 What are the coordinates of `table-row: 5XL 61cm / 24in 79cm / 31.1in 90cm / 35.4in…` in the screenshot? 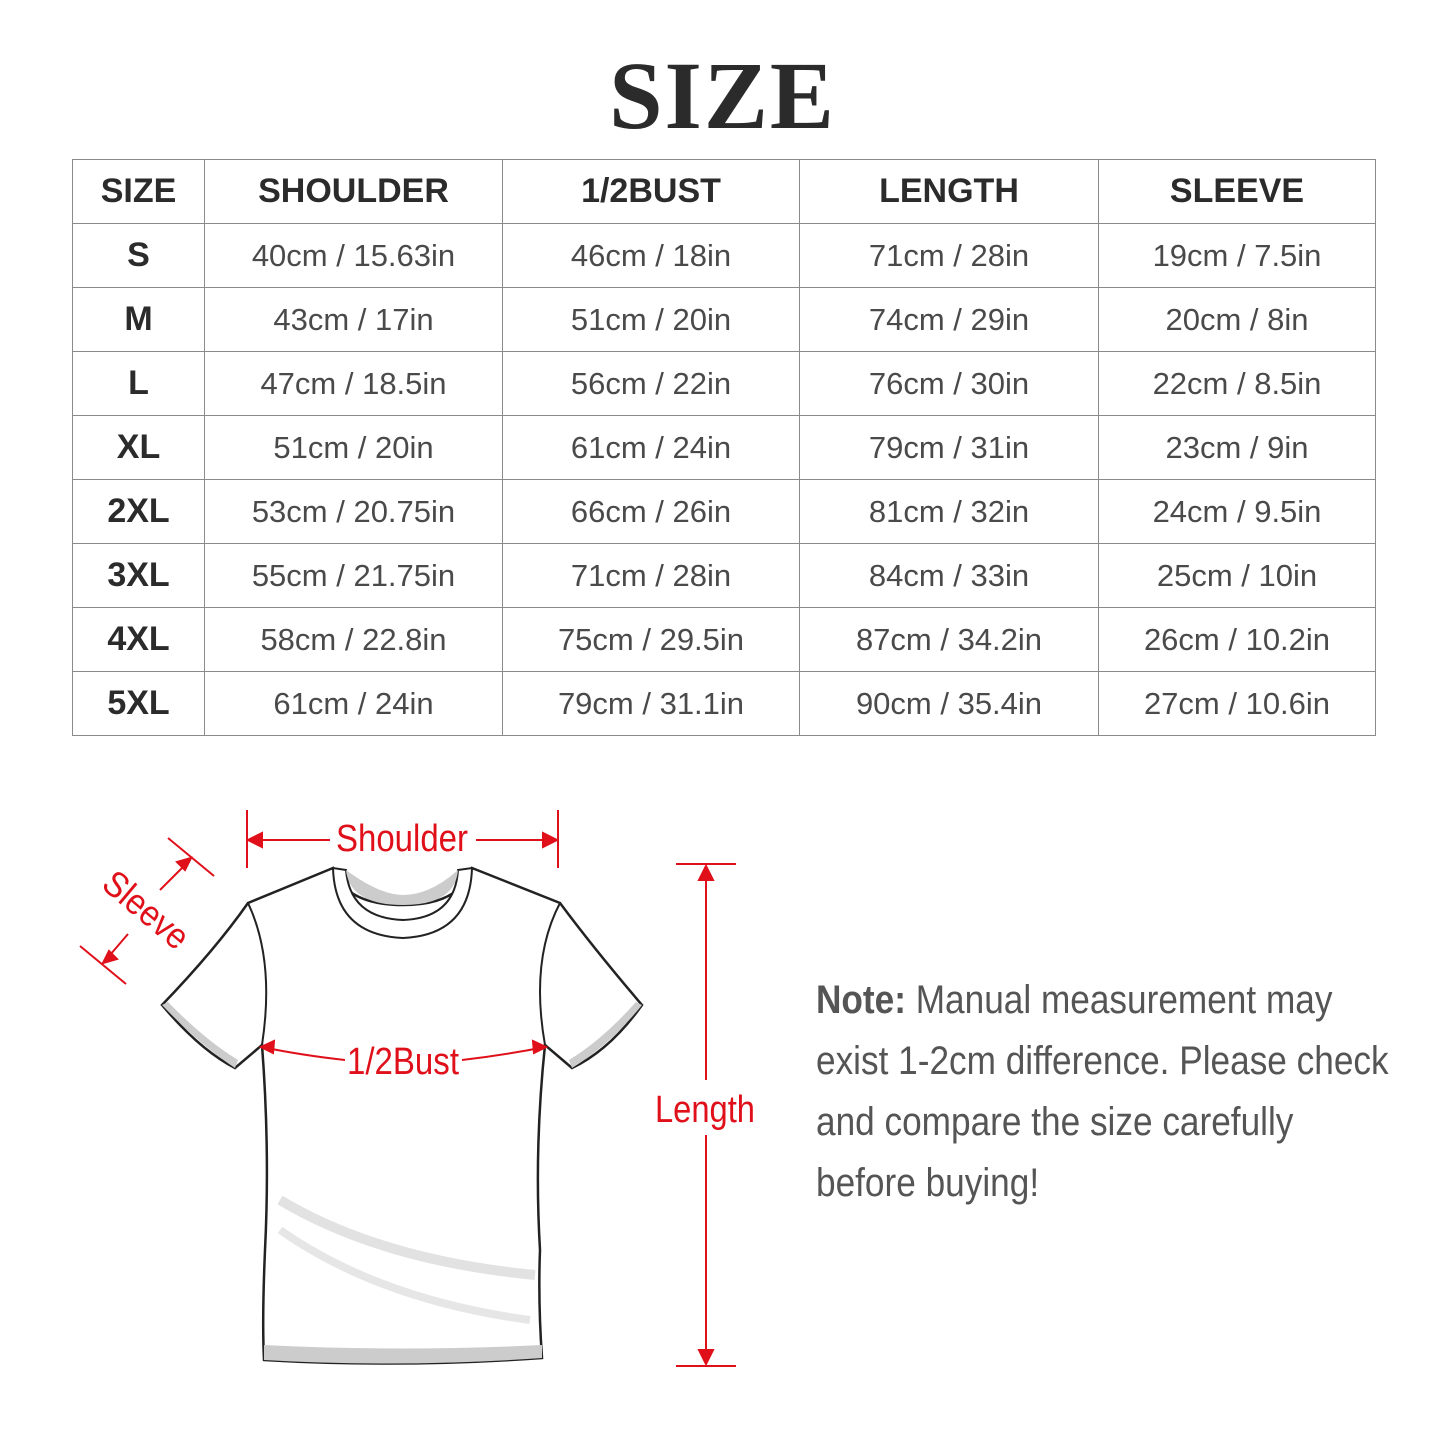 It's located at (724, 703).